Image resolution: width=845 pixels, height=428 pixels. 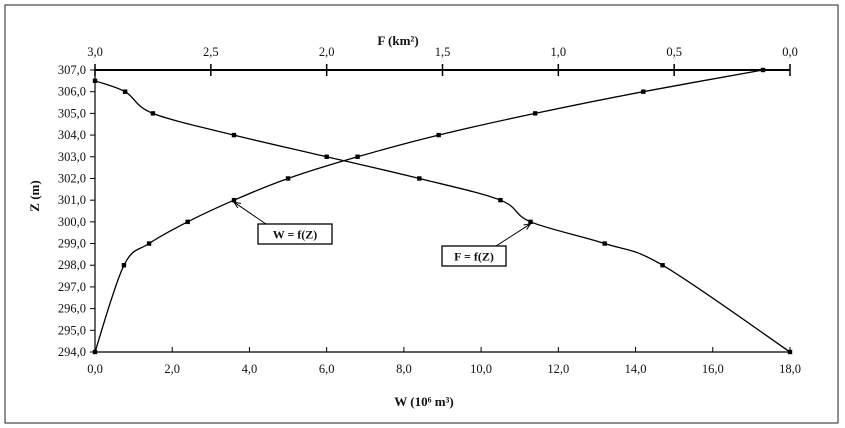 I want to click on annotation-2: F = f(Z), so click(x=486, y=245).